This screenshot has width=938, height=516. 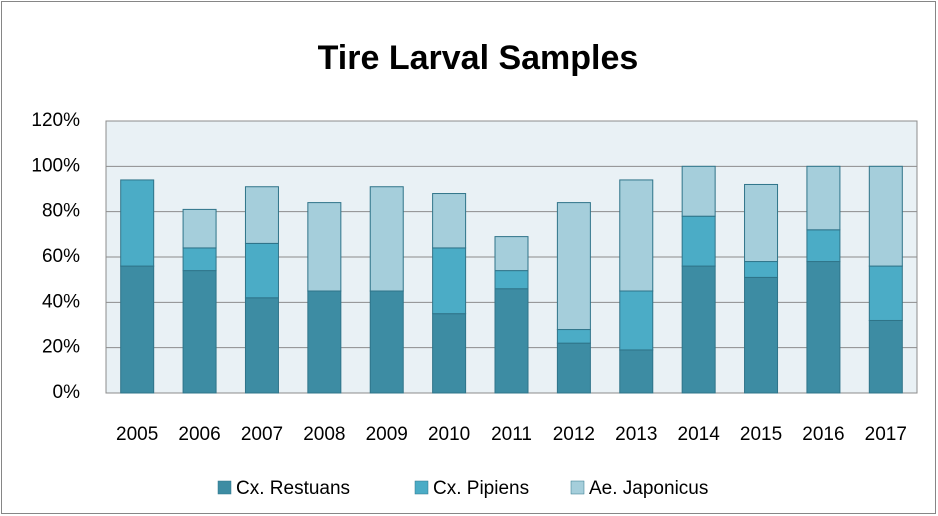 I want to click on y-tick-label: 60%, so click(x=61, y=256).